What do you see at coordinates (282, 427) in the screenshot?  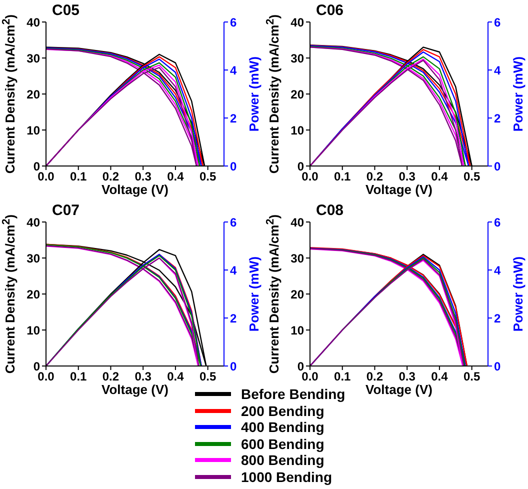 I see `legend-label: 400 Bending` at bounding box center [282, 427].